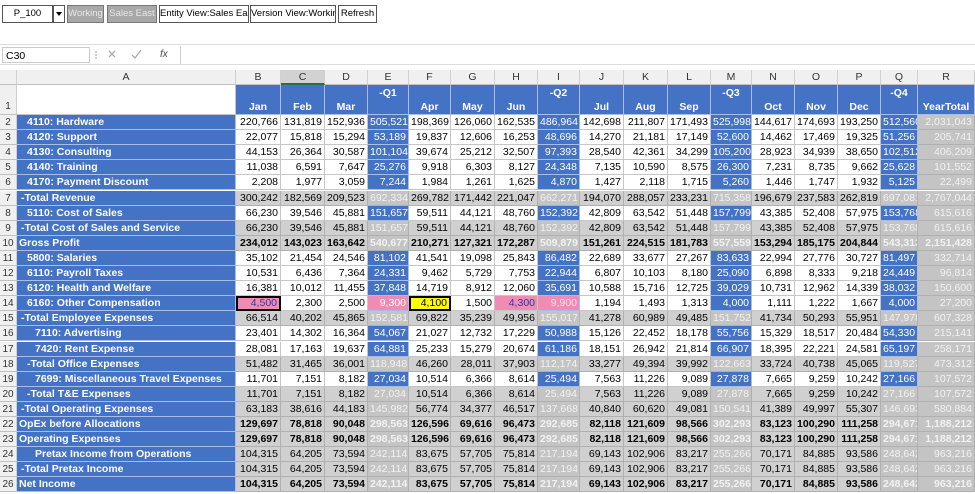 The image size is (975, 494). What do you see at coordinates (430, 304) in the screenshot?
I see `cell: 4,100` at bounding box center [430, 304].